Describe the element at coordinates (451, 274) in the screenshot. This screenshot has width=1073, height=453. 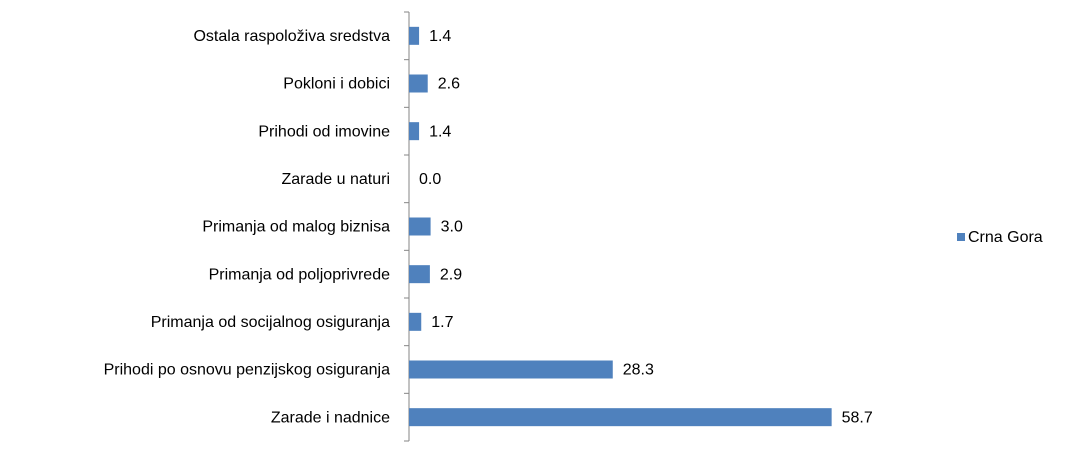
I see `value-label: 2.9` at that location.